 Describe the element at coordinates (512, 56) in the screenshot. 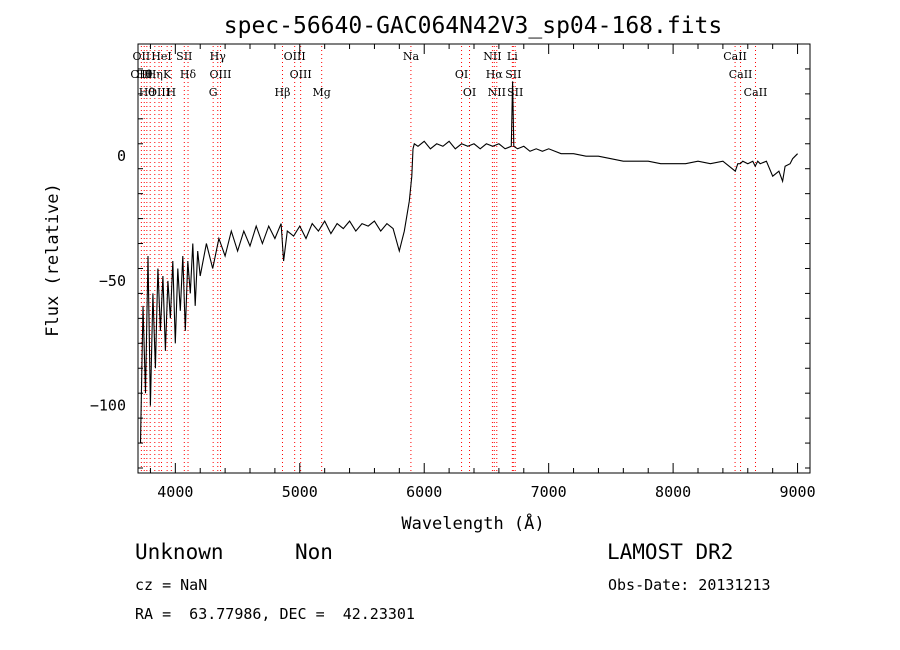

I see `line-label: Li` at that location.